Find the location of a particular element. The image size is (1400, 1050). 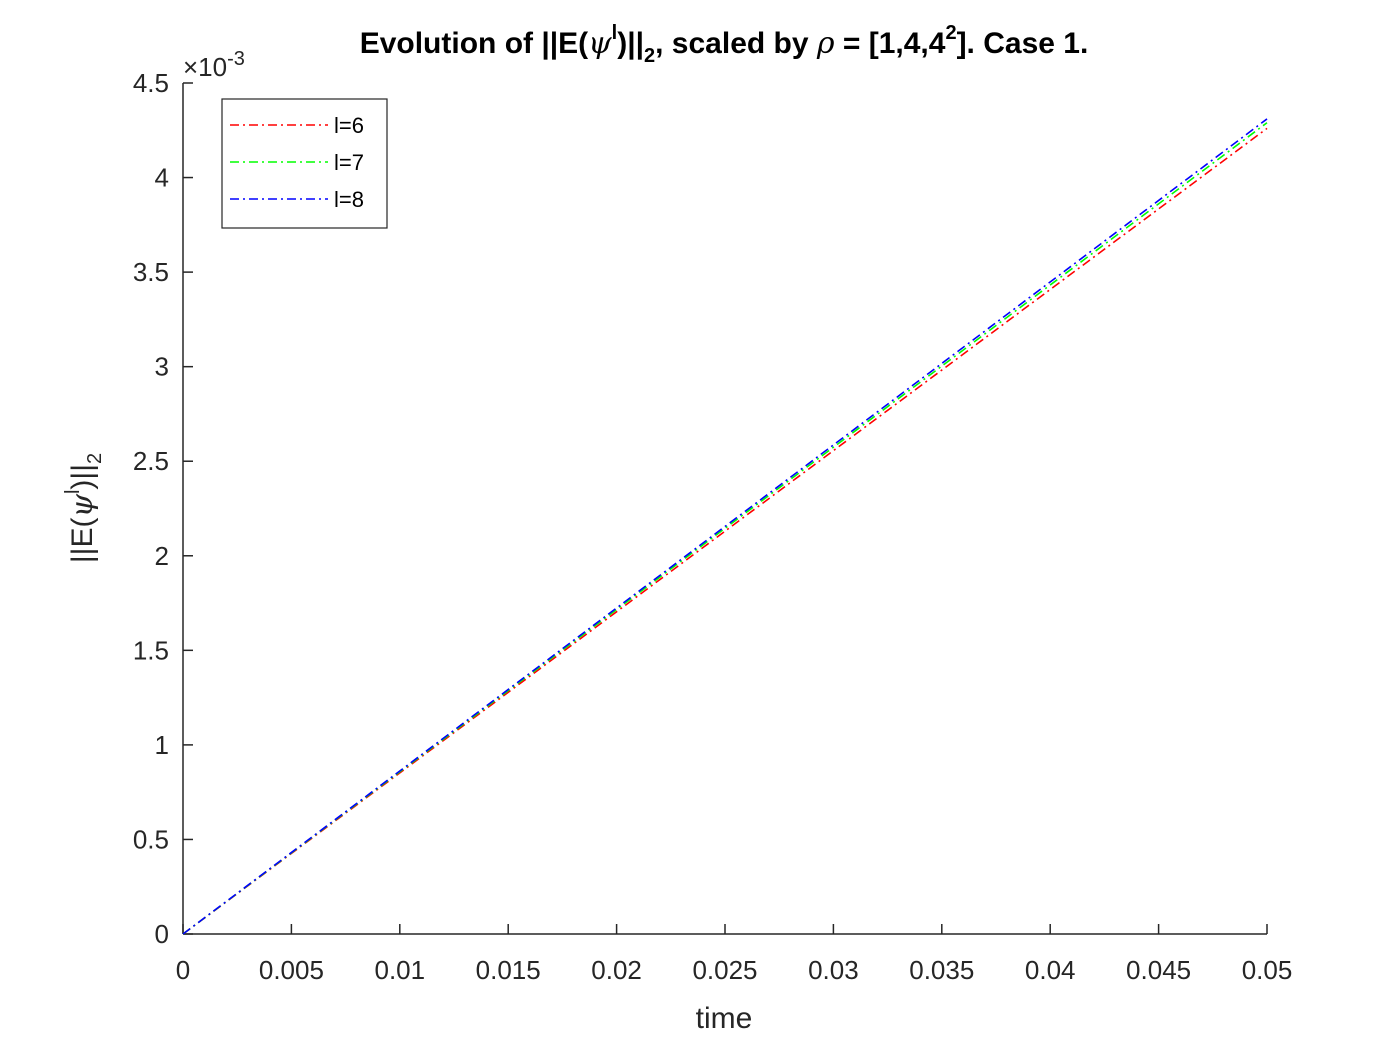

legend: l=6 l=7 l=8 is located at coordinates (304, 163).